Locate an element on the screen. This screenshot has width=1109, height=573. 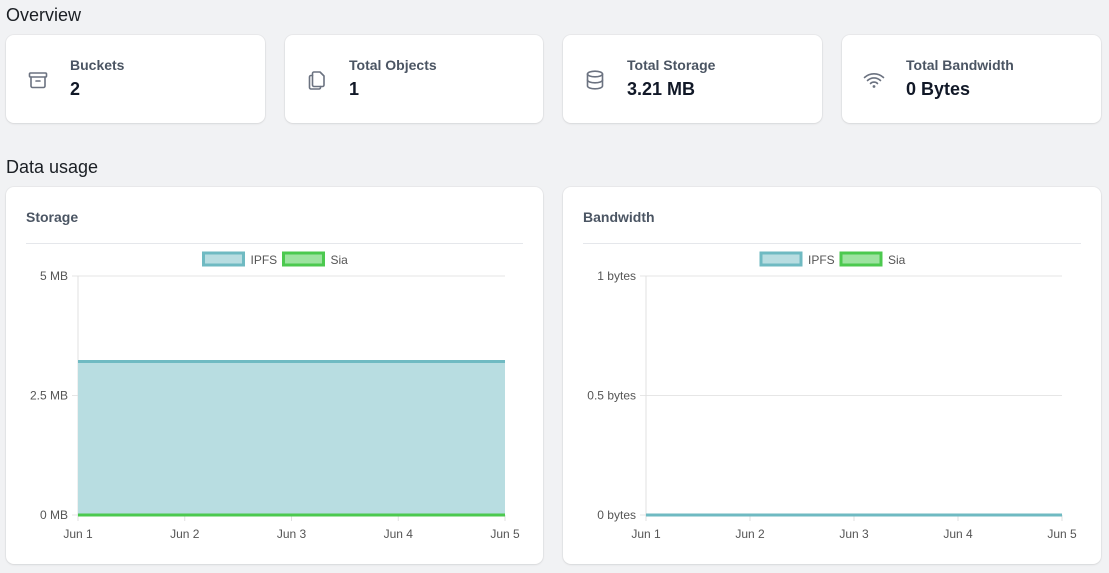
y-tick-label: 5 MB is located at coordinates (54, 276).